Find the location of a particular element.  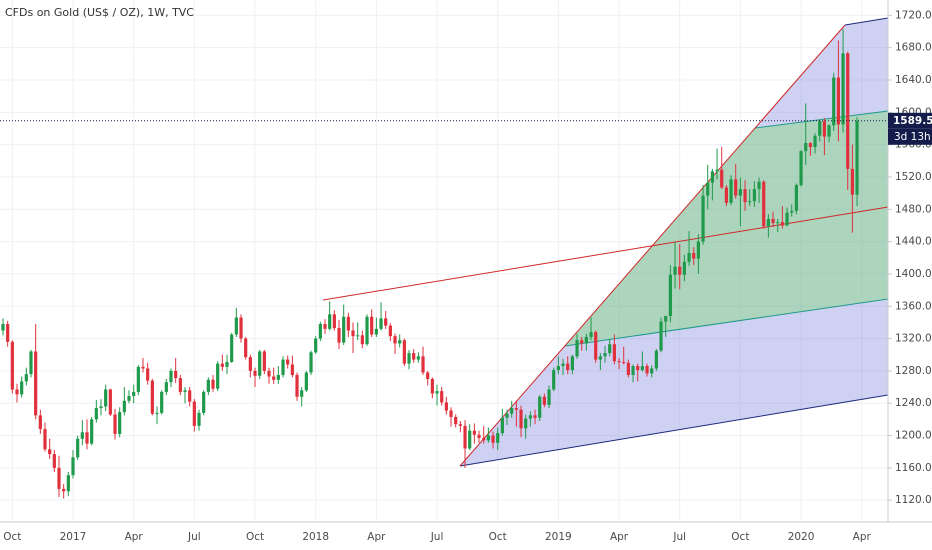

y-tick-label: 1720.00 is located at coordinates (913, 15).